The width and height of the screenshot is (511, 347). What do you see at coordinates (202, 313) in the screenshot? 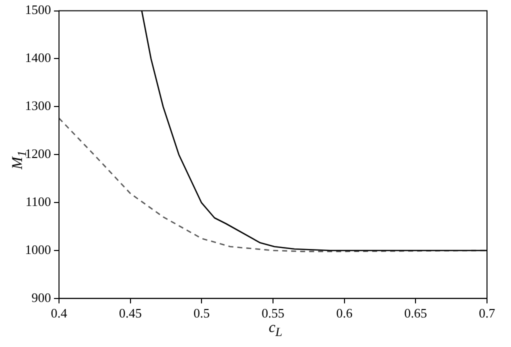
I see `x-tick-label: 0.5` at bounding box center [202, 313].